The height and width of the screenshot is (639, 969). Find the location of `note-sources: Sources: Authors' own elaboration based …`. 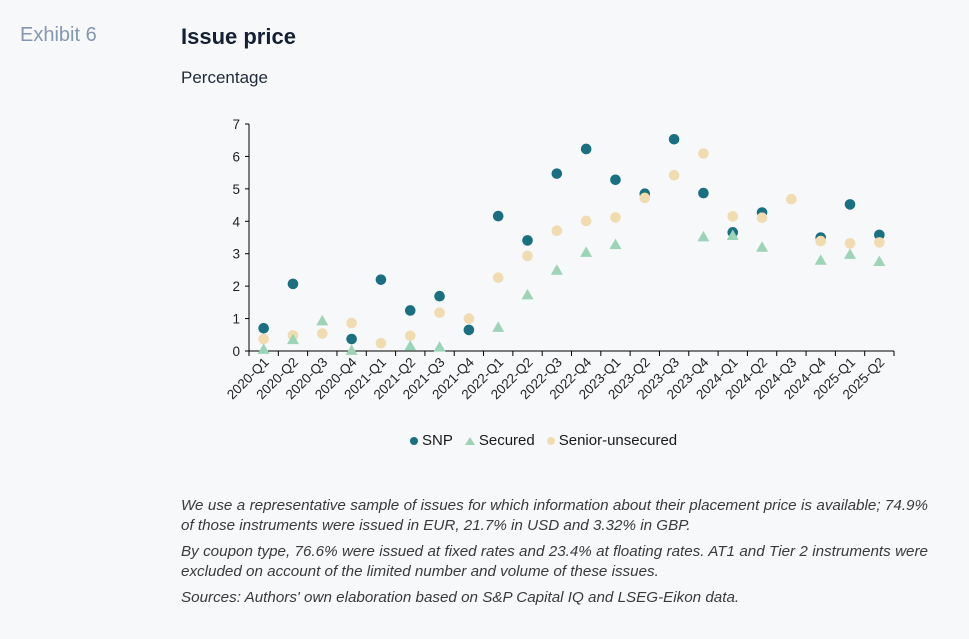

note-sources: Sources: Authors' own elaboration based … is located at coordinates (460, 597).